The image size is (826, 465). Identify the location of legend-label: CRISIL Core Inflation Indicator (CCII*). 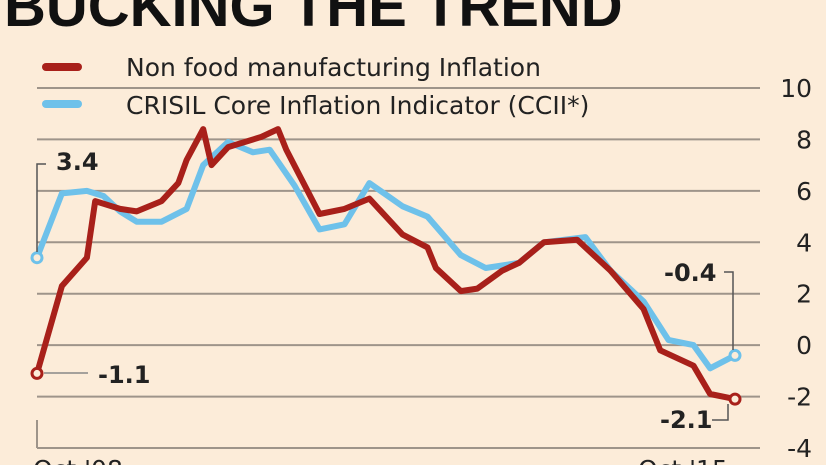
(357, 105).